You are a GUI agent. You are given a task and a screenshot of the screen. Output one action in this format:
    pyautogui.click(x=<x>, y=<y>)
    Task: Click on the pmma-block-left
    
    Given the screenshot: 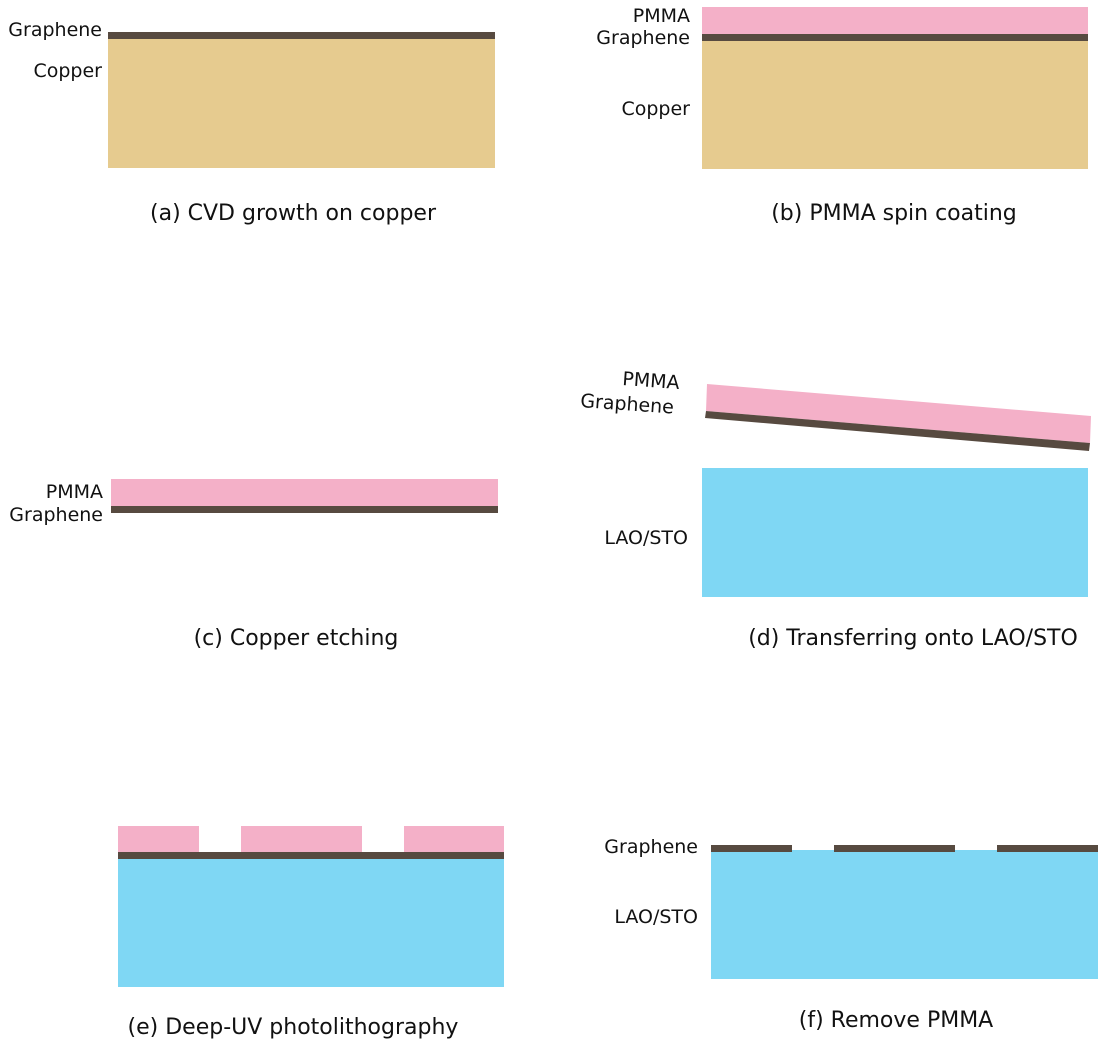 What is the action you would take?
    pyautogui.click(x=158, y=839)
    